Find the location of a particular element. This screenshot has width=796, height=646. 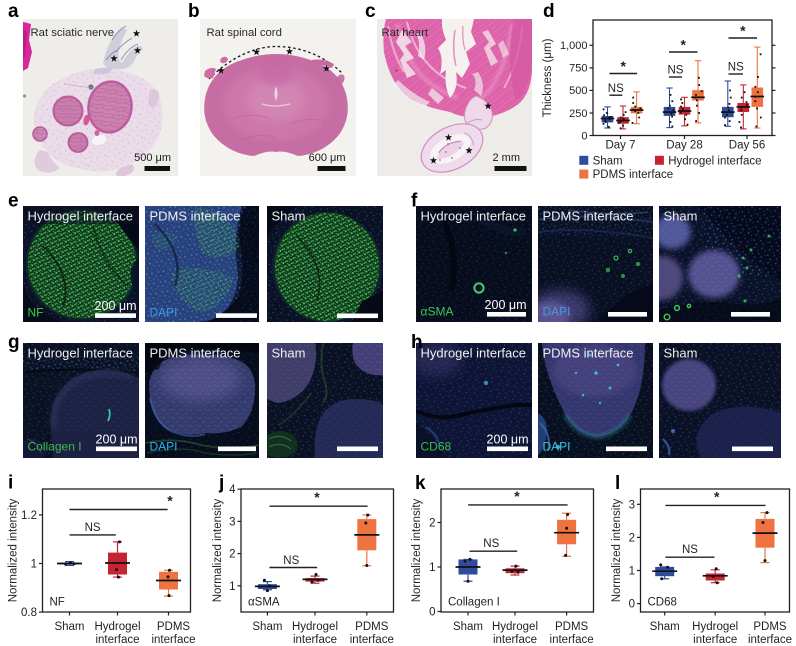

svg-text: d is located at coordinates (549, 11).